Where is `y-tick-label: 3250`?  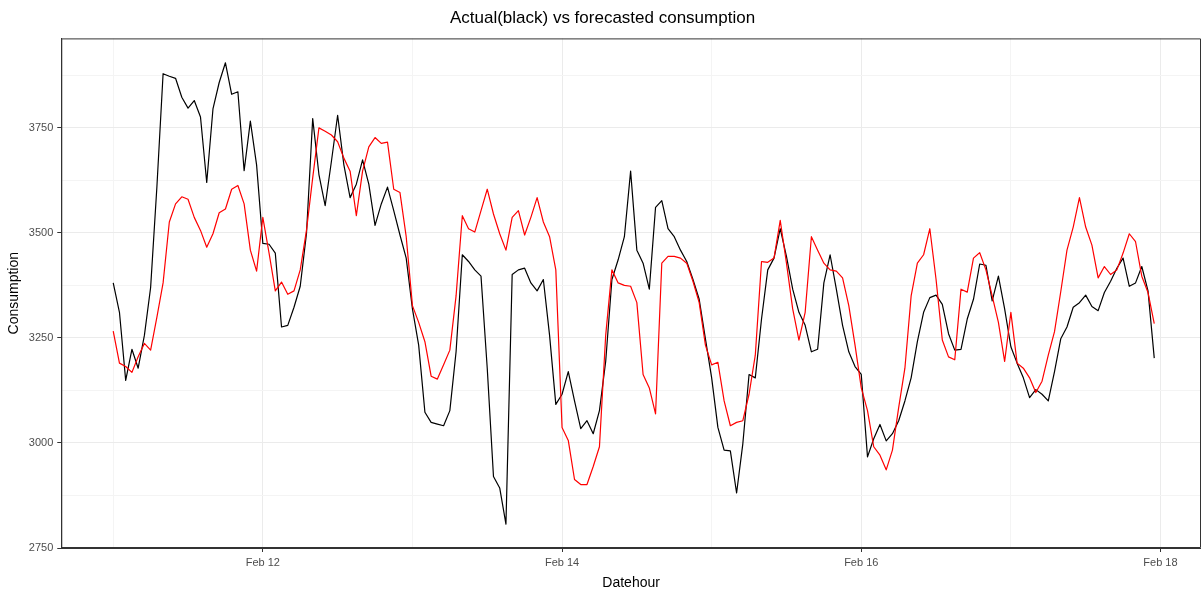 y-tick-label: 3250 is located at coordinates (41, 336).